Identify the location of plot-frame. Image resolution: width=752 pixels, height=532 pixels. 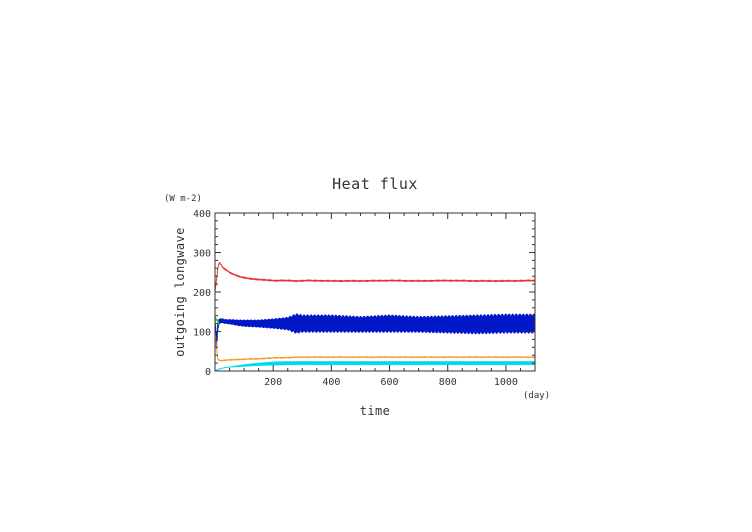
(375, 292).